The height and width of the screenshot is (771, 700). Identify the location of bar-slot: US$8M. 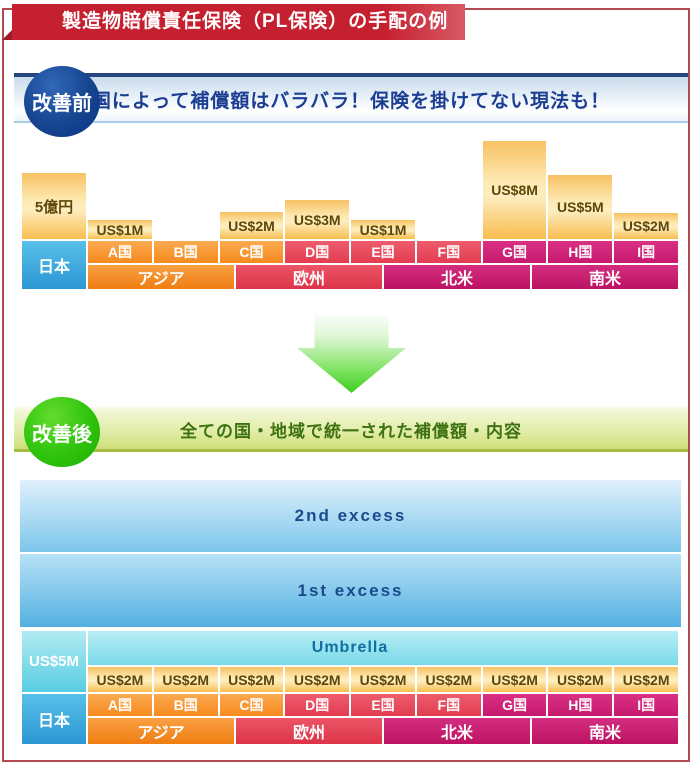
(514, 190).